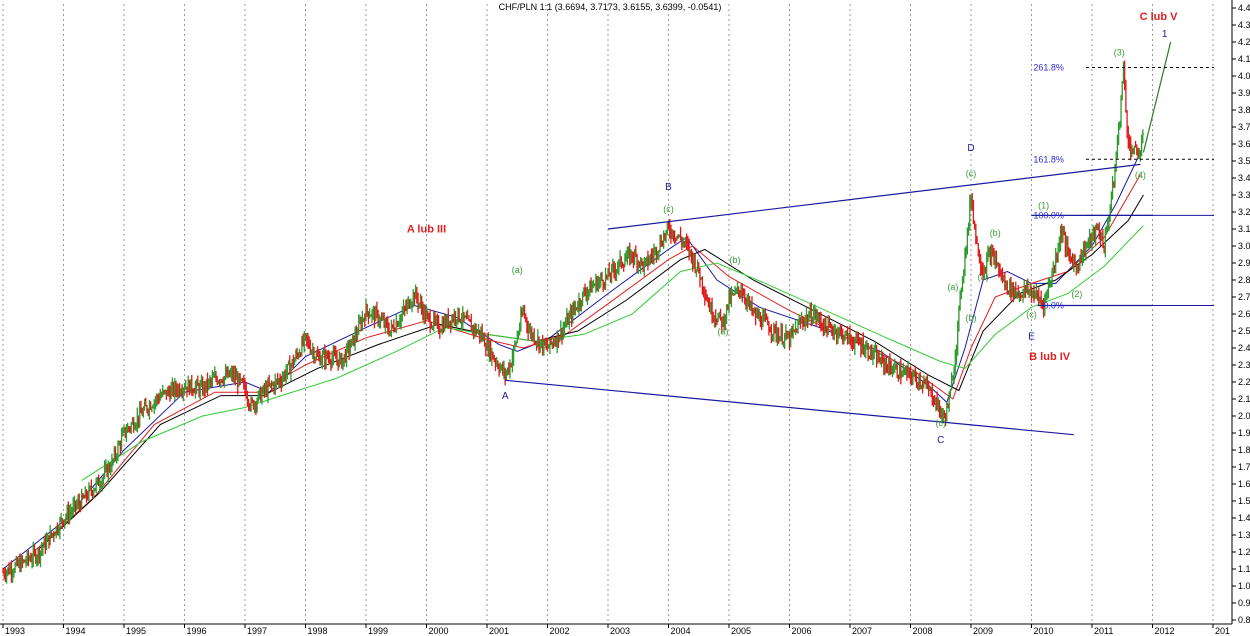 Image resolution: width=1250 pixels, height=636 pixels. What do you see at coordinates (426, 229) in the screenshot?
I see `wave-label: A lub III` at bounding box center [426, 229].